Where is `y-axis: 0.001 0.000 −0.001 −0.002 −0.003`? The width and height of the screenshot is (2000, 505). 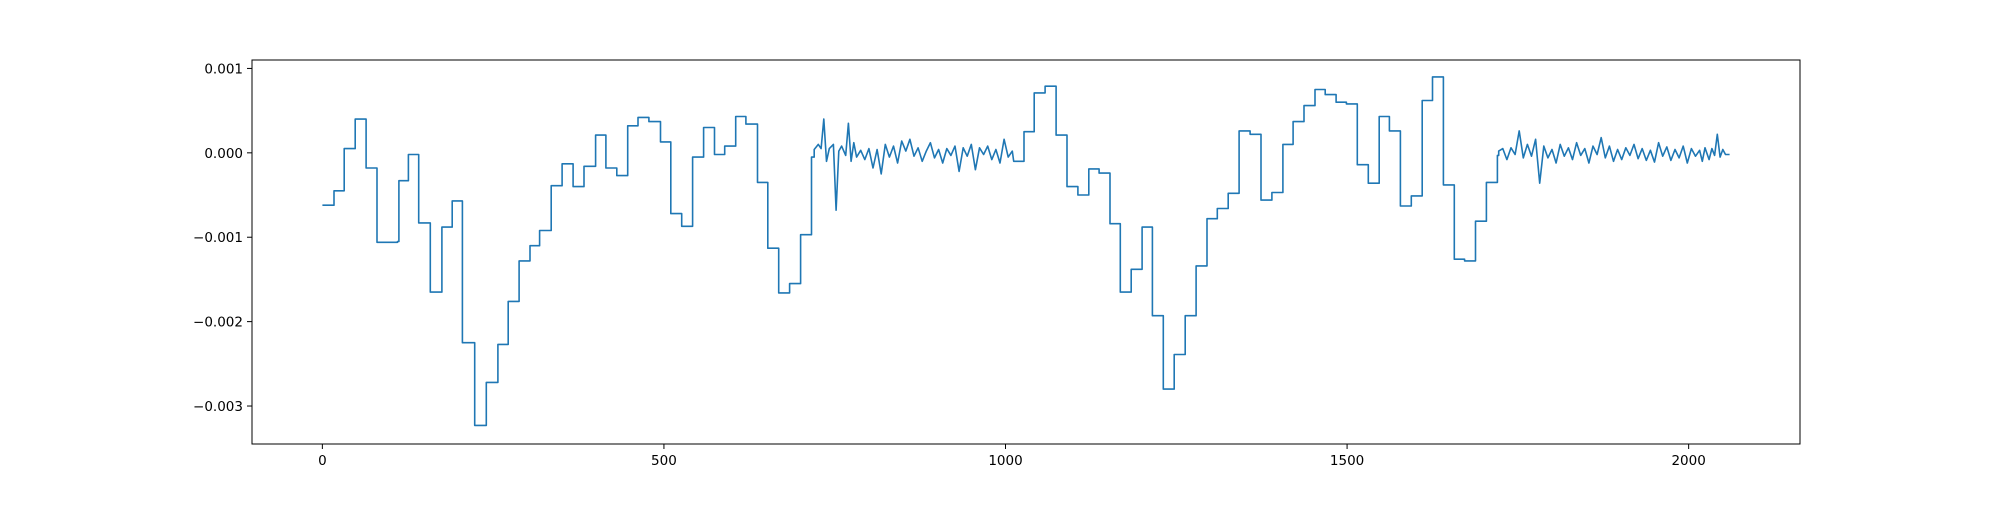 y-axis: 0.001 0.000 −0.001 −0.002 −0.003 is located at coordinates (222, 238).